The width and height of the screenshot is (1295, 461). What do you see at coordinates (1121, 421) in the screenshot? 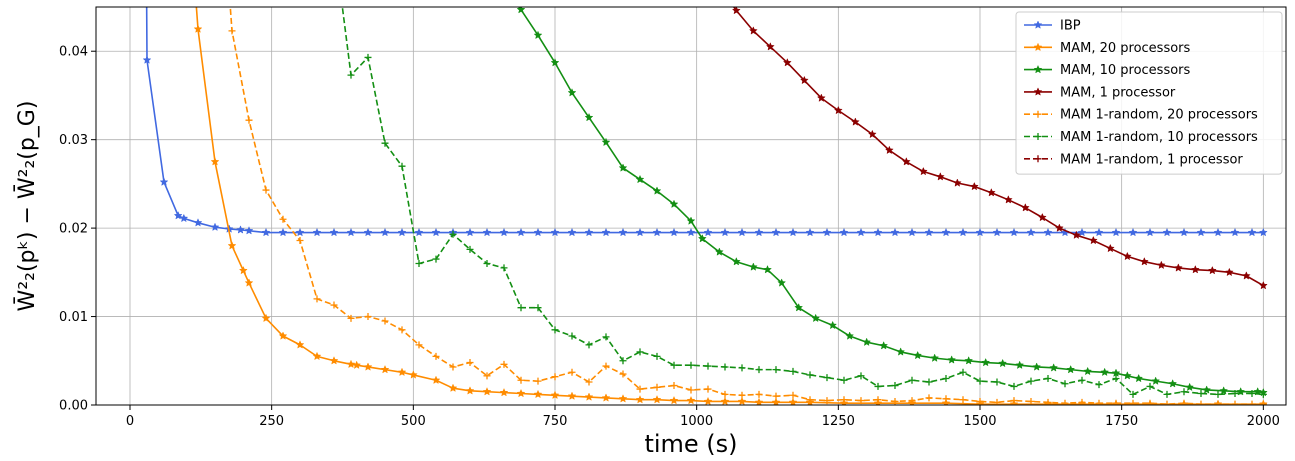
I see `x-tick-label: 1750` at bounding box center [1121, 421].